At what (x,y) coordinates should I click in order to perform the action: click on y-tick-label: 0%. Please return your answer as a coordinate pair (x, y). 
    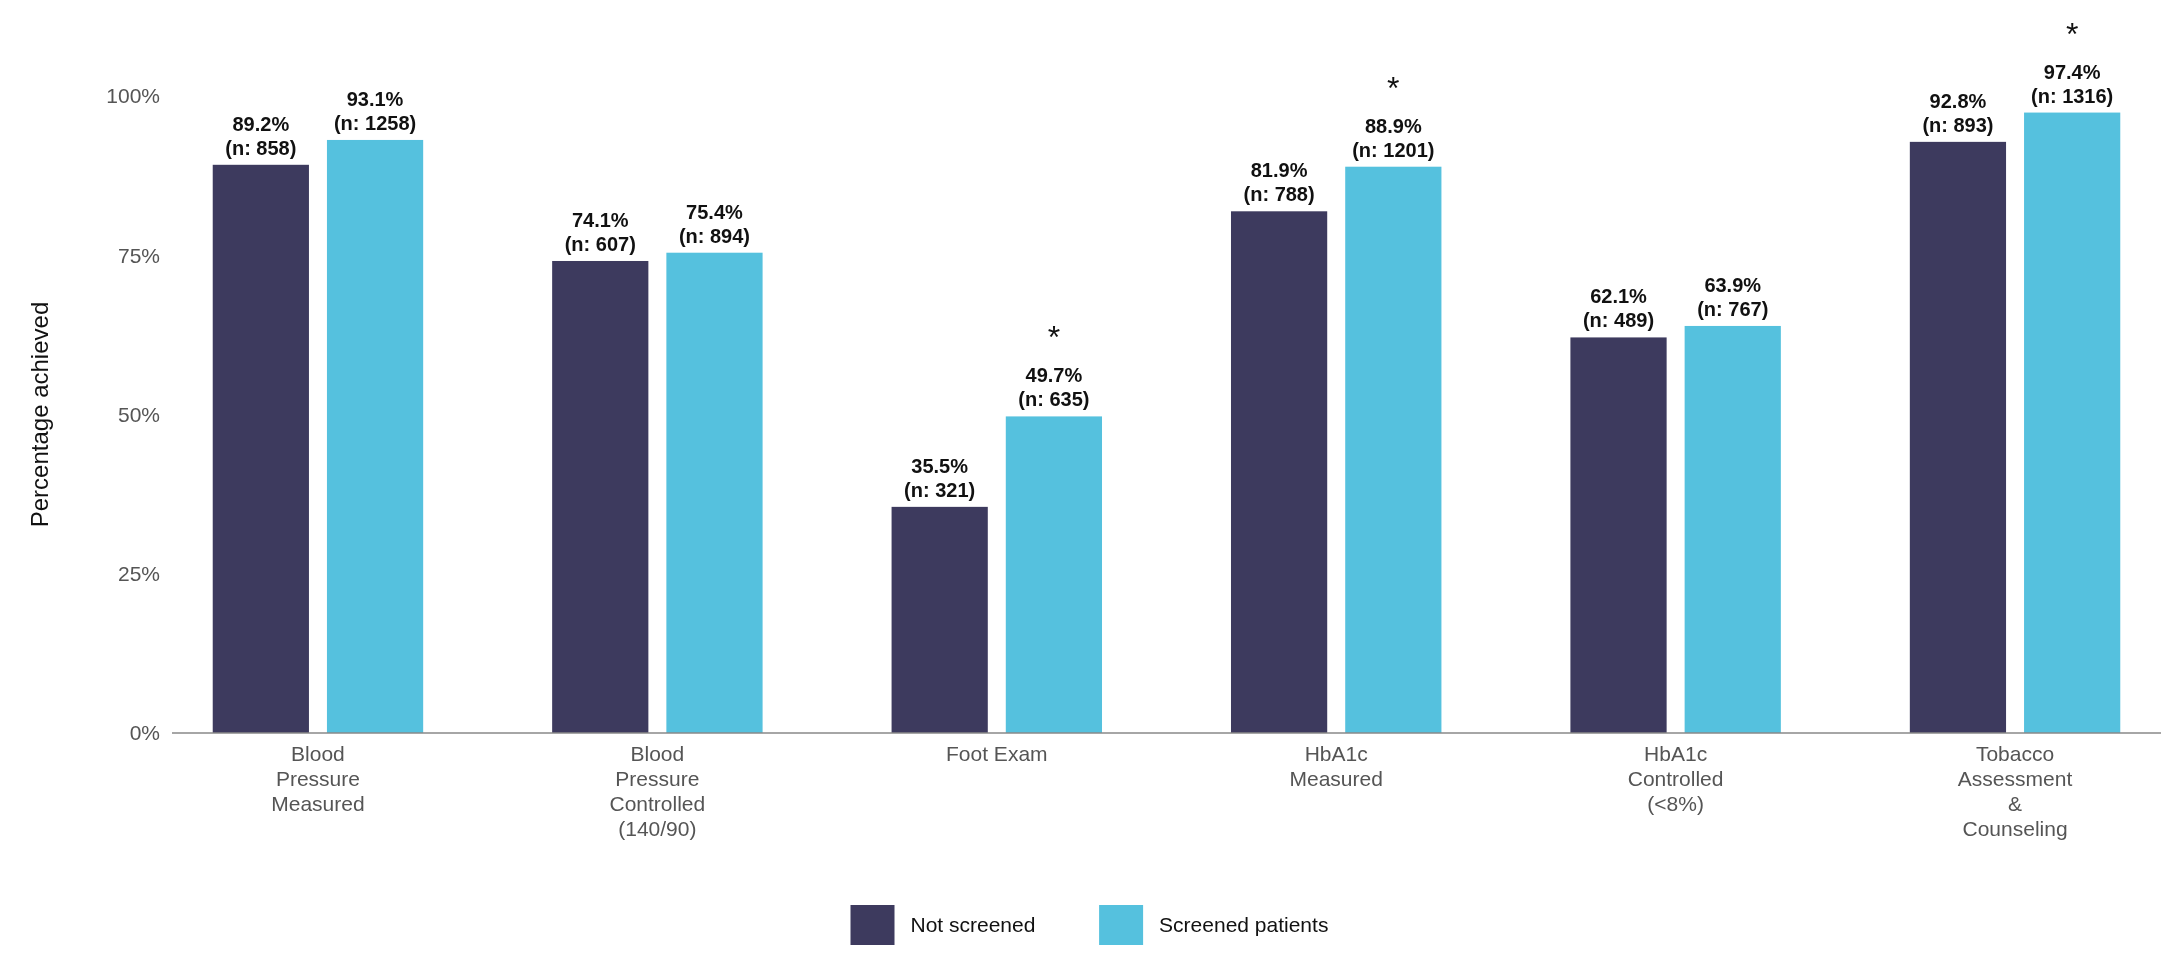
    Looking at the image, I should click on (144, 733).